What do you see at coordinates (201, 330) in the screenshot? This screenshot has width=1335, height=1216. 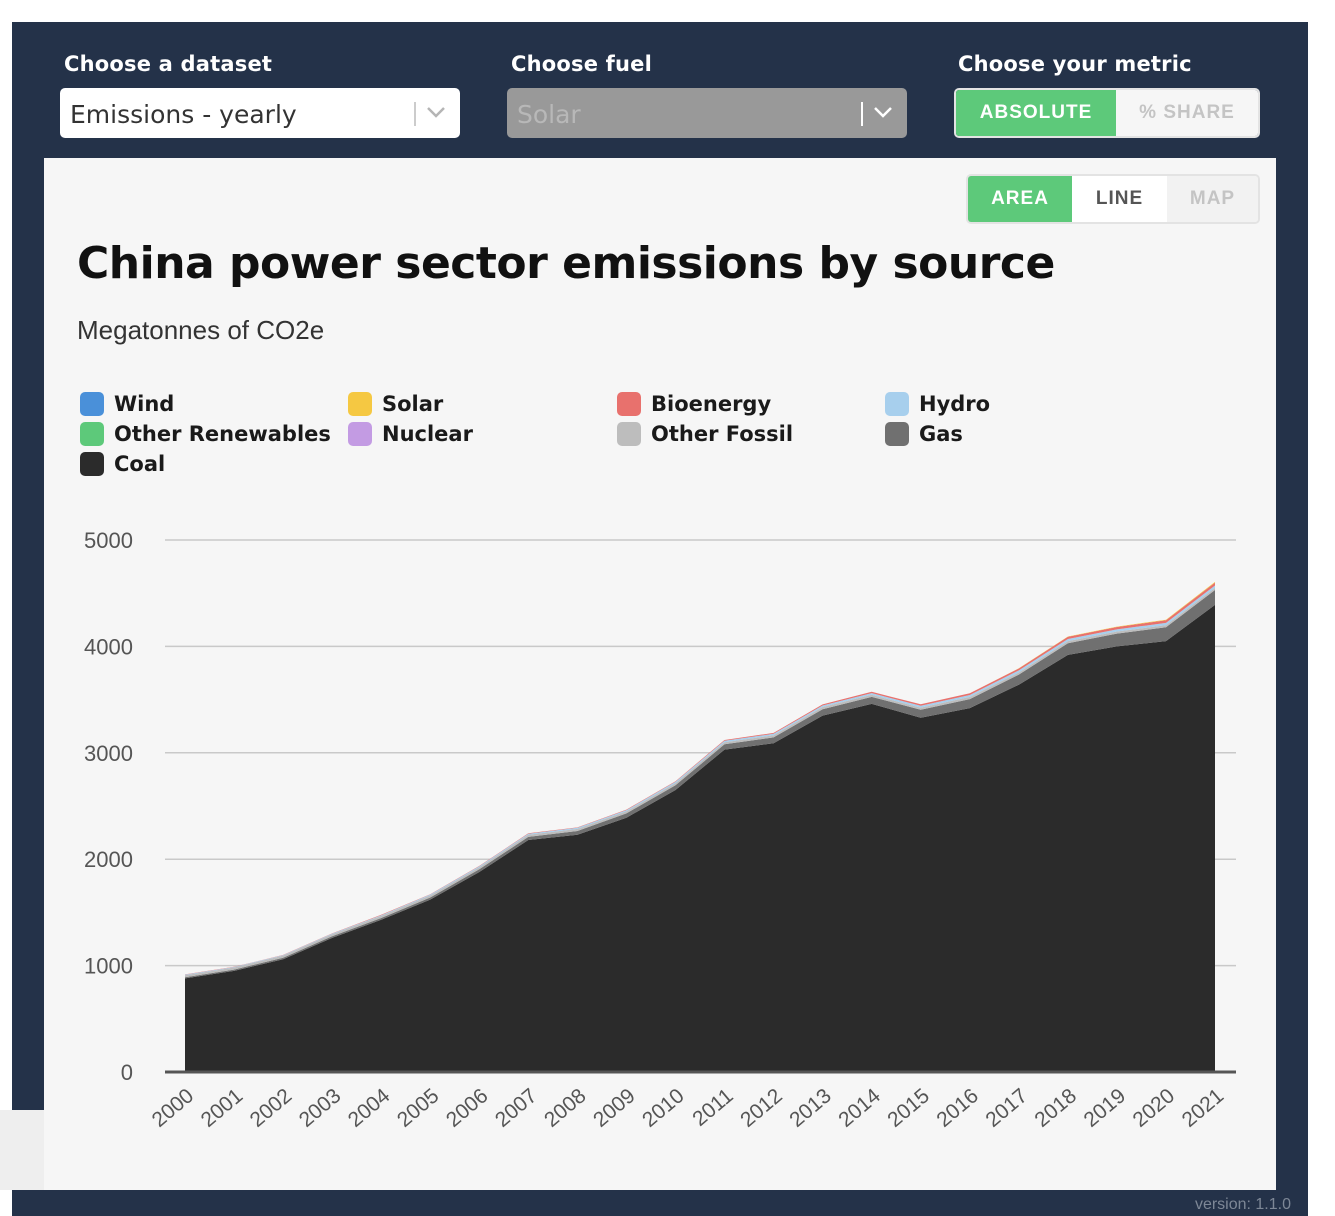 I see `chart-subtitle: Megatonnes of CO2e` at bounding box center [201, 330].